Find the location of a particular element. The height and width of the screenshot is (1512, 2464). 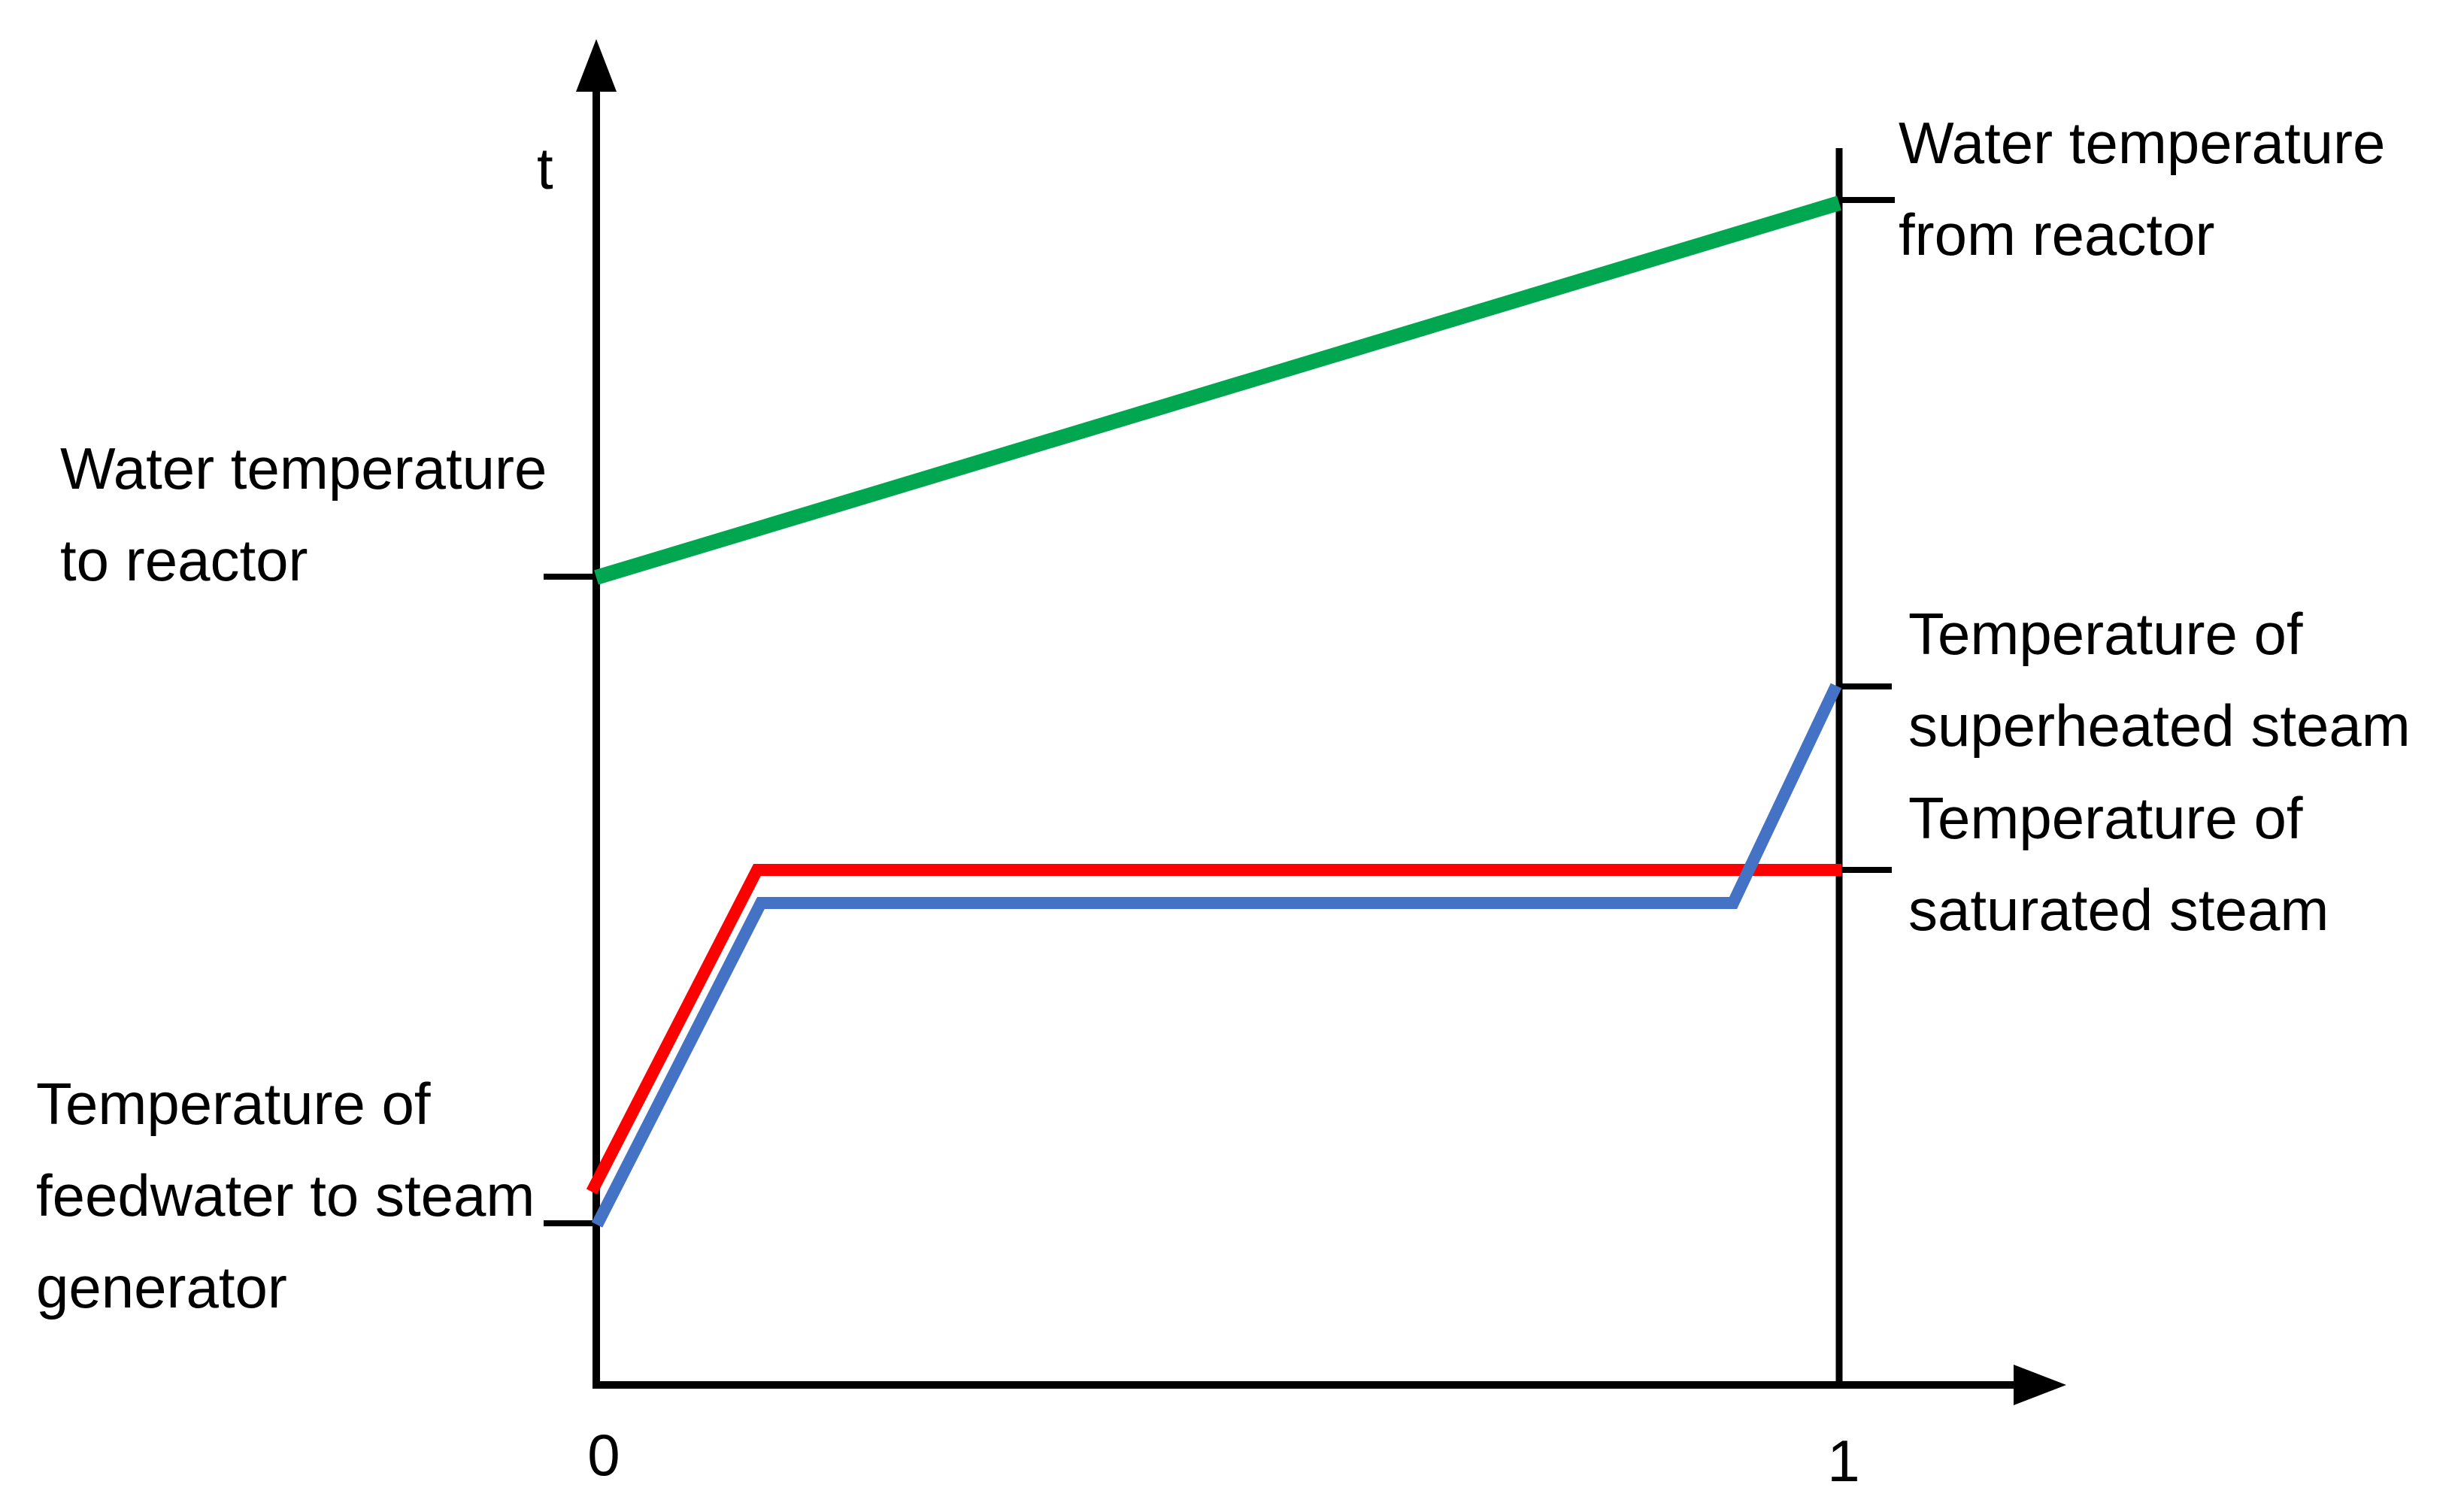

label-water-temperature-to-reactor: Water temperature to reactor is located at coordinates (303, 514).